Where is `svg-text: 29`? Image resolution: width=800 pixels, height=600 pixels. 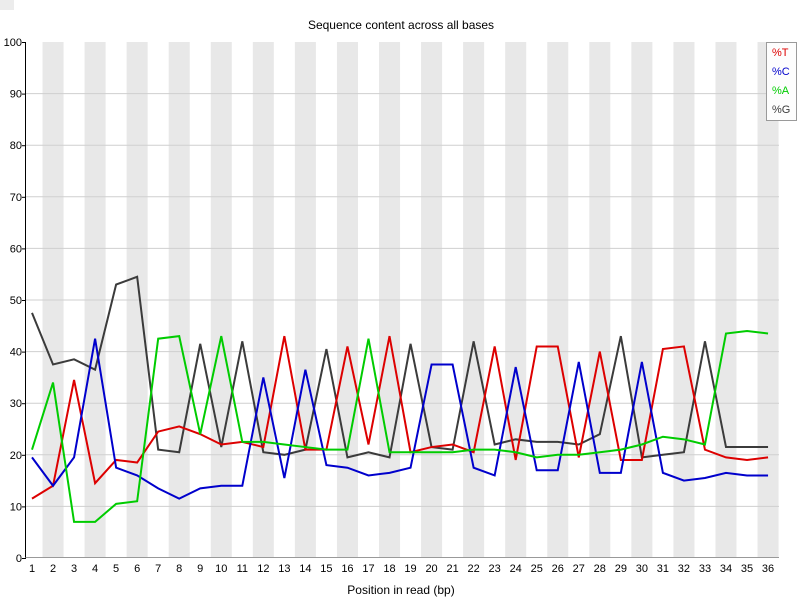
svg-text: 29 is located at coordinates (621, 569).